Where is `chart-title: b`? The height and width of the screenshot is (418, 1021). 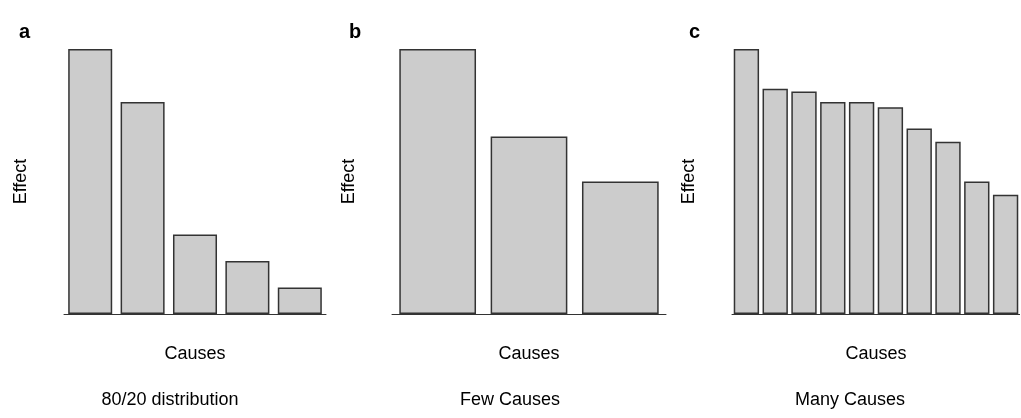 chart-title: b is located at coordinates (355, 31).